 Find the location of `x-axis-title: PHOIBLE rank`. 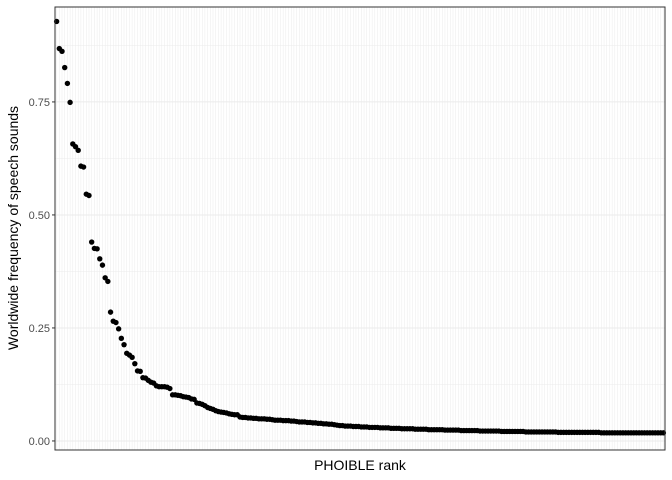

x-axis-title: PHOIBLE rank is located at coordinates (360, 465).